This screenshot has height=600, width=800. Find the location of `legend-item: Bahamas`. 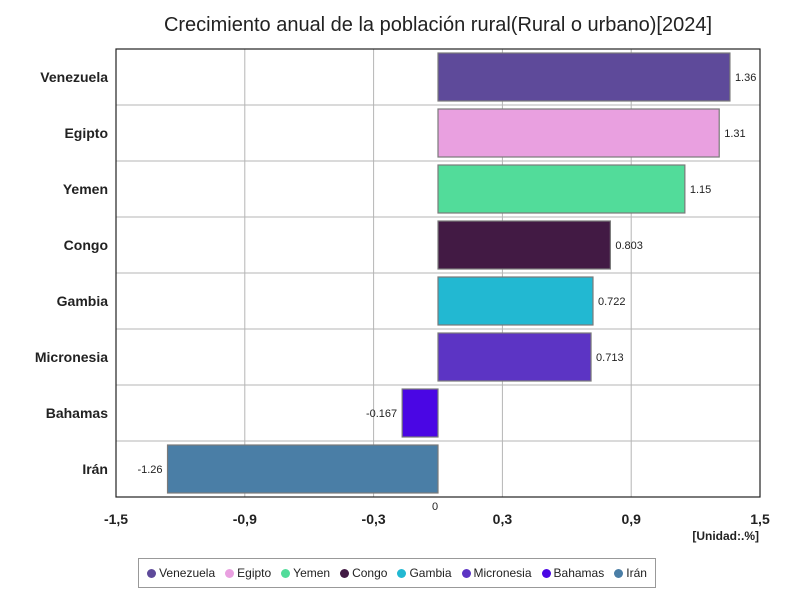

legend-item: Bahamas is located at coordinates (573, 573).